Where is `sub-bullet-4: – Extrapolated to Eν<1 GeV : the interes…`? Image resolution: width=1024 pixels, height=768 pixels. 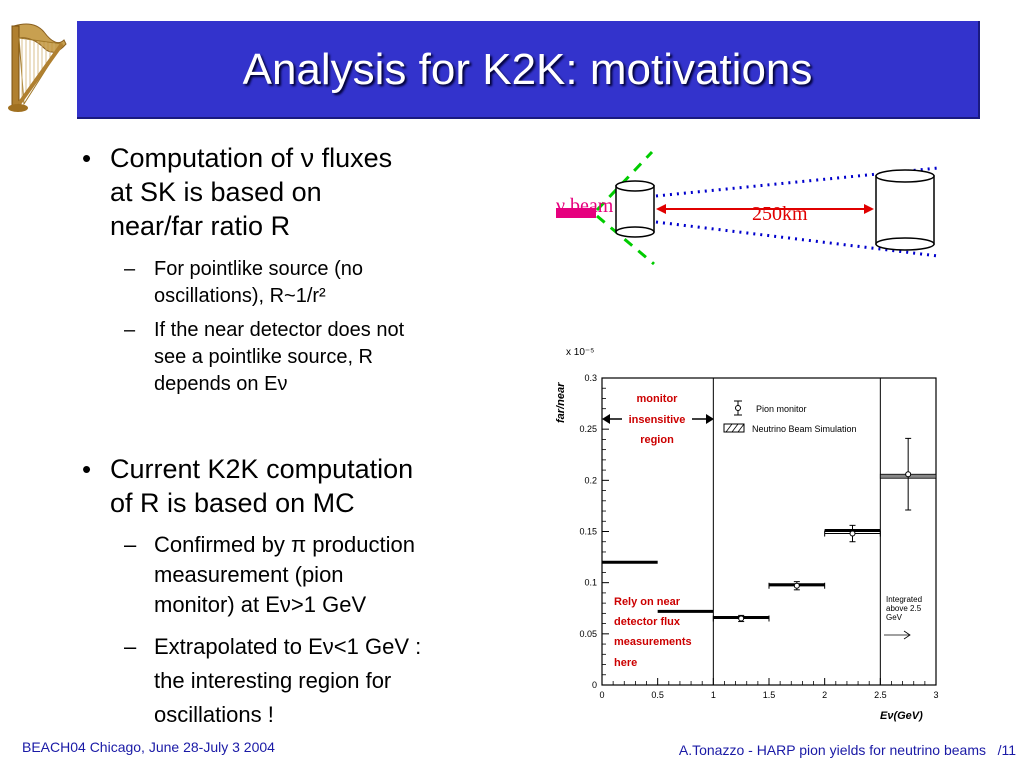
sub-bullet-4: – Extrapolated to Eν<1 GeV : the interes… is located at coordinates (334, 681).